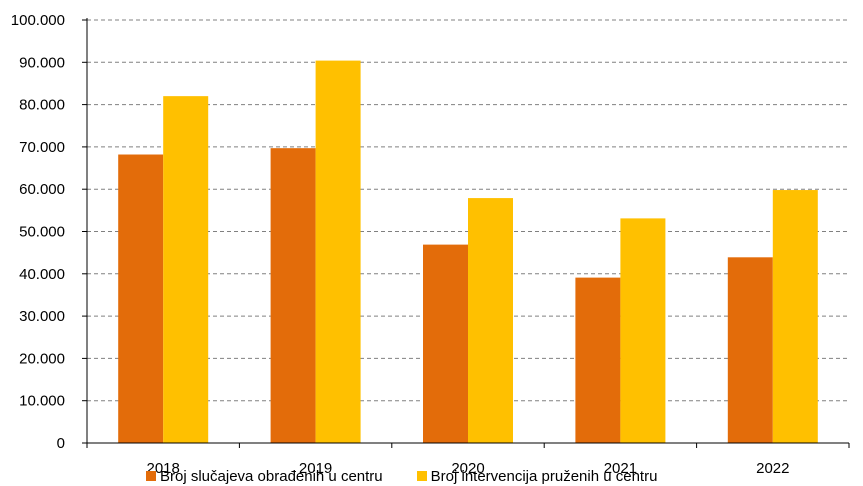 This screenshot has height=486, width=863. Describe the element at coordinates (42, 316) in the screenshot. I see `y-tick-label: 30.000` at that location.